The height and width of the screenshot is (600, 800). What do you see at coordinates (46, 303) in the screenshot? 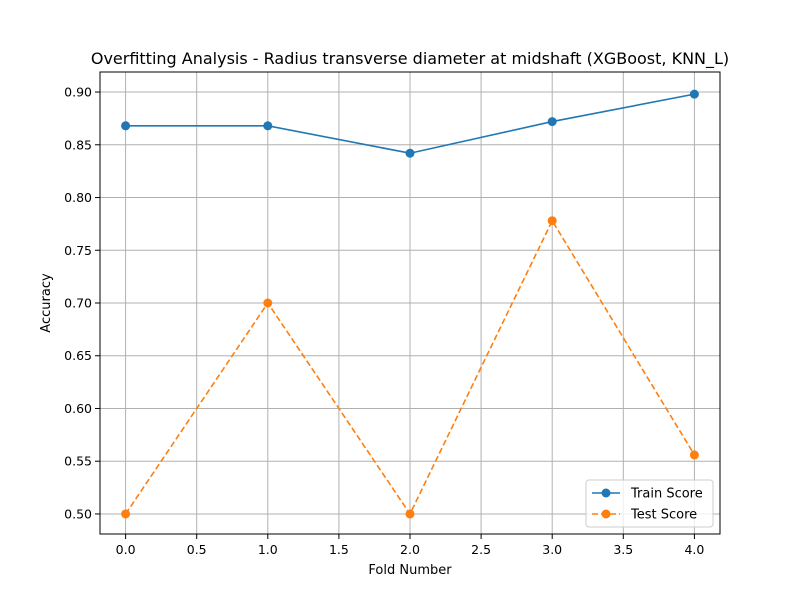
I see `y-axis-label: Accuracy` at bounding box center [46, 303].